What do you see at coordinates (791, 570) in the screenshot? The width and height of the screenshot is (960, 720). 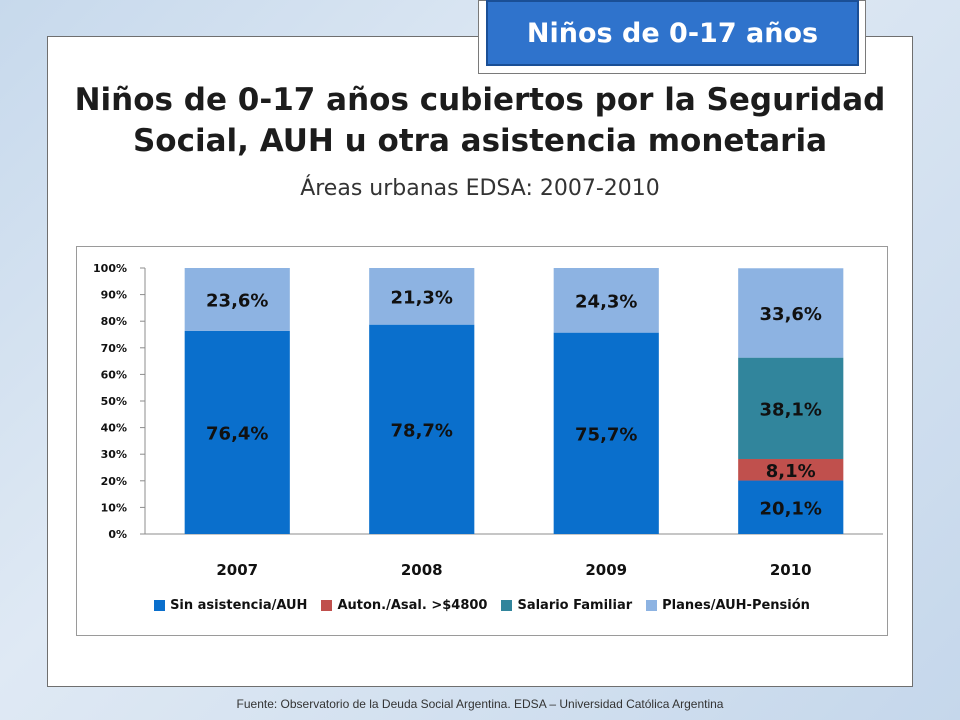 I see `x-tick-label: 2010` at bounding box center [791, 570].